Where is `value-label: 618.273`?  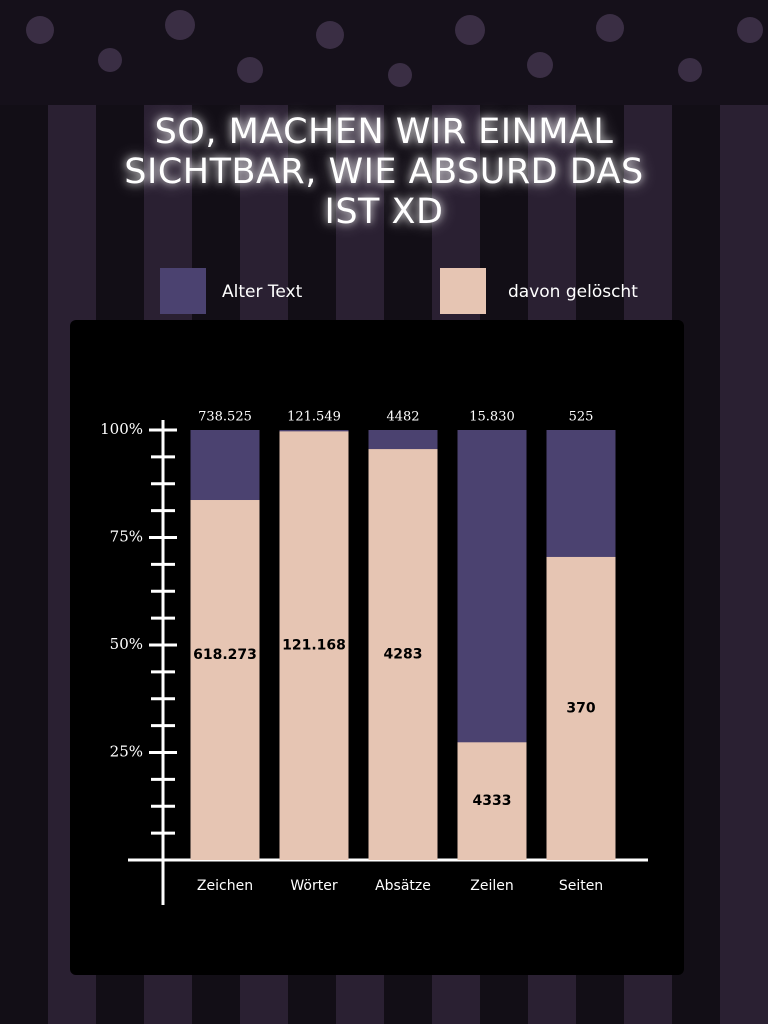
value-label: 618.273 is located at coordinates (225, 655).